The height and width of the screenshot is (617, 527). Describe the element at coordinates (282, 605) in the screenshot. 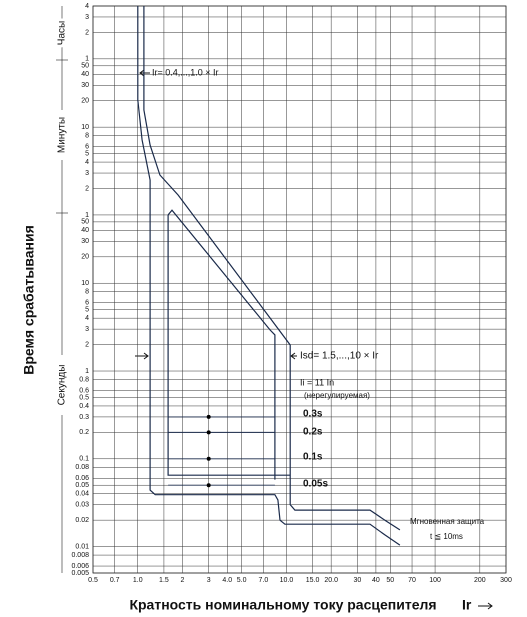

I see `x-axis-title: Кратность номинальному току расцепителя` at that location.